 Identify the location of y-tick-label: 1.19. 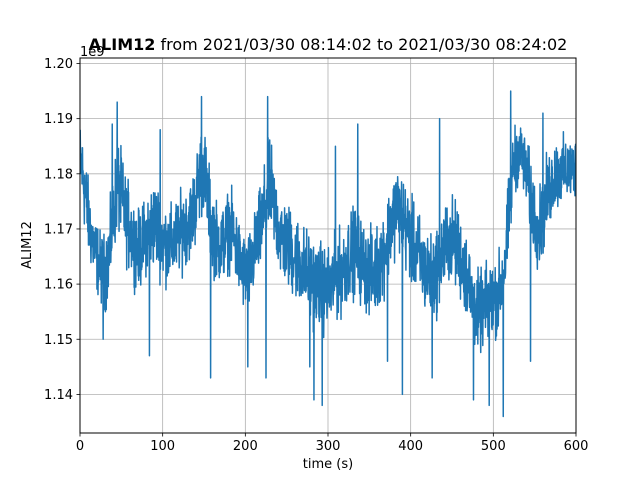
(58, 119).